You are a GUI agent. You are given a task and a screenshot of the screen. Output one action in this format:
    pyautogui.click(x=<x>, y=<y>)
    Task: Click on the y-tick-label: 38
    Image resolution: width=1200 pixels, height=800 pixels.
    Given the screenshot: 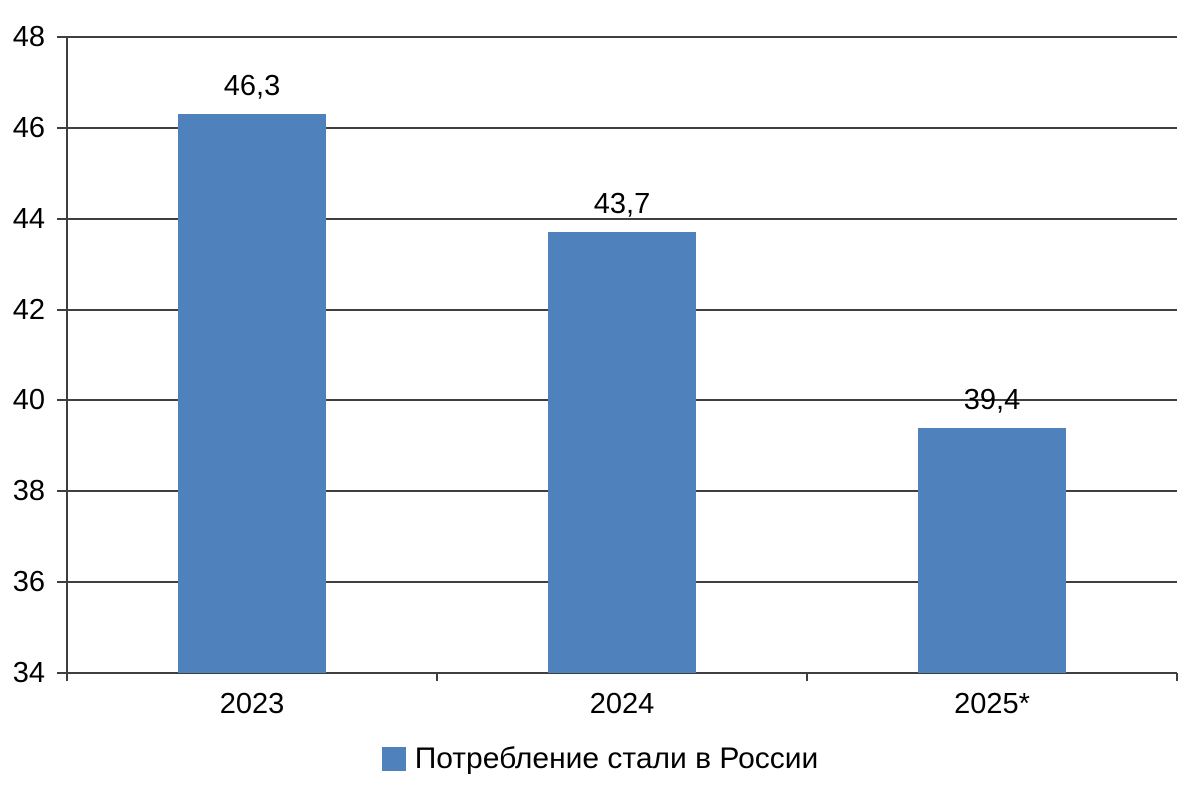 What is the action you would take?
    pyautogui.click(x=28, y=491)
    